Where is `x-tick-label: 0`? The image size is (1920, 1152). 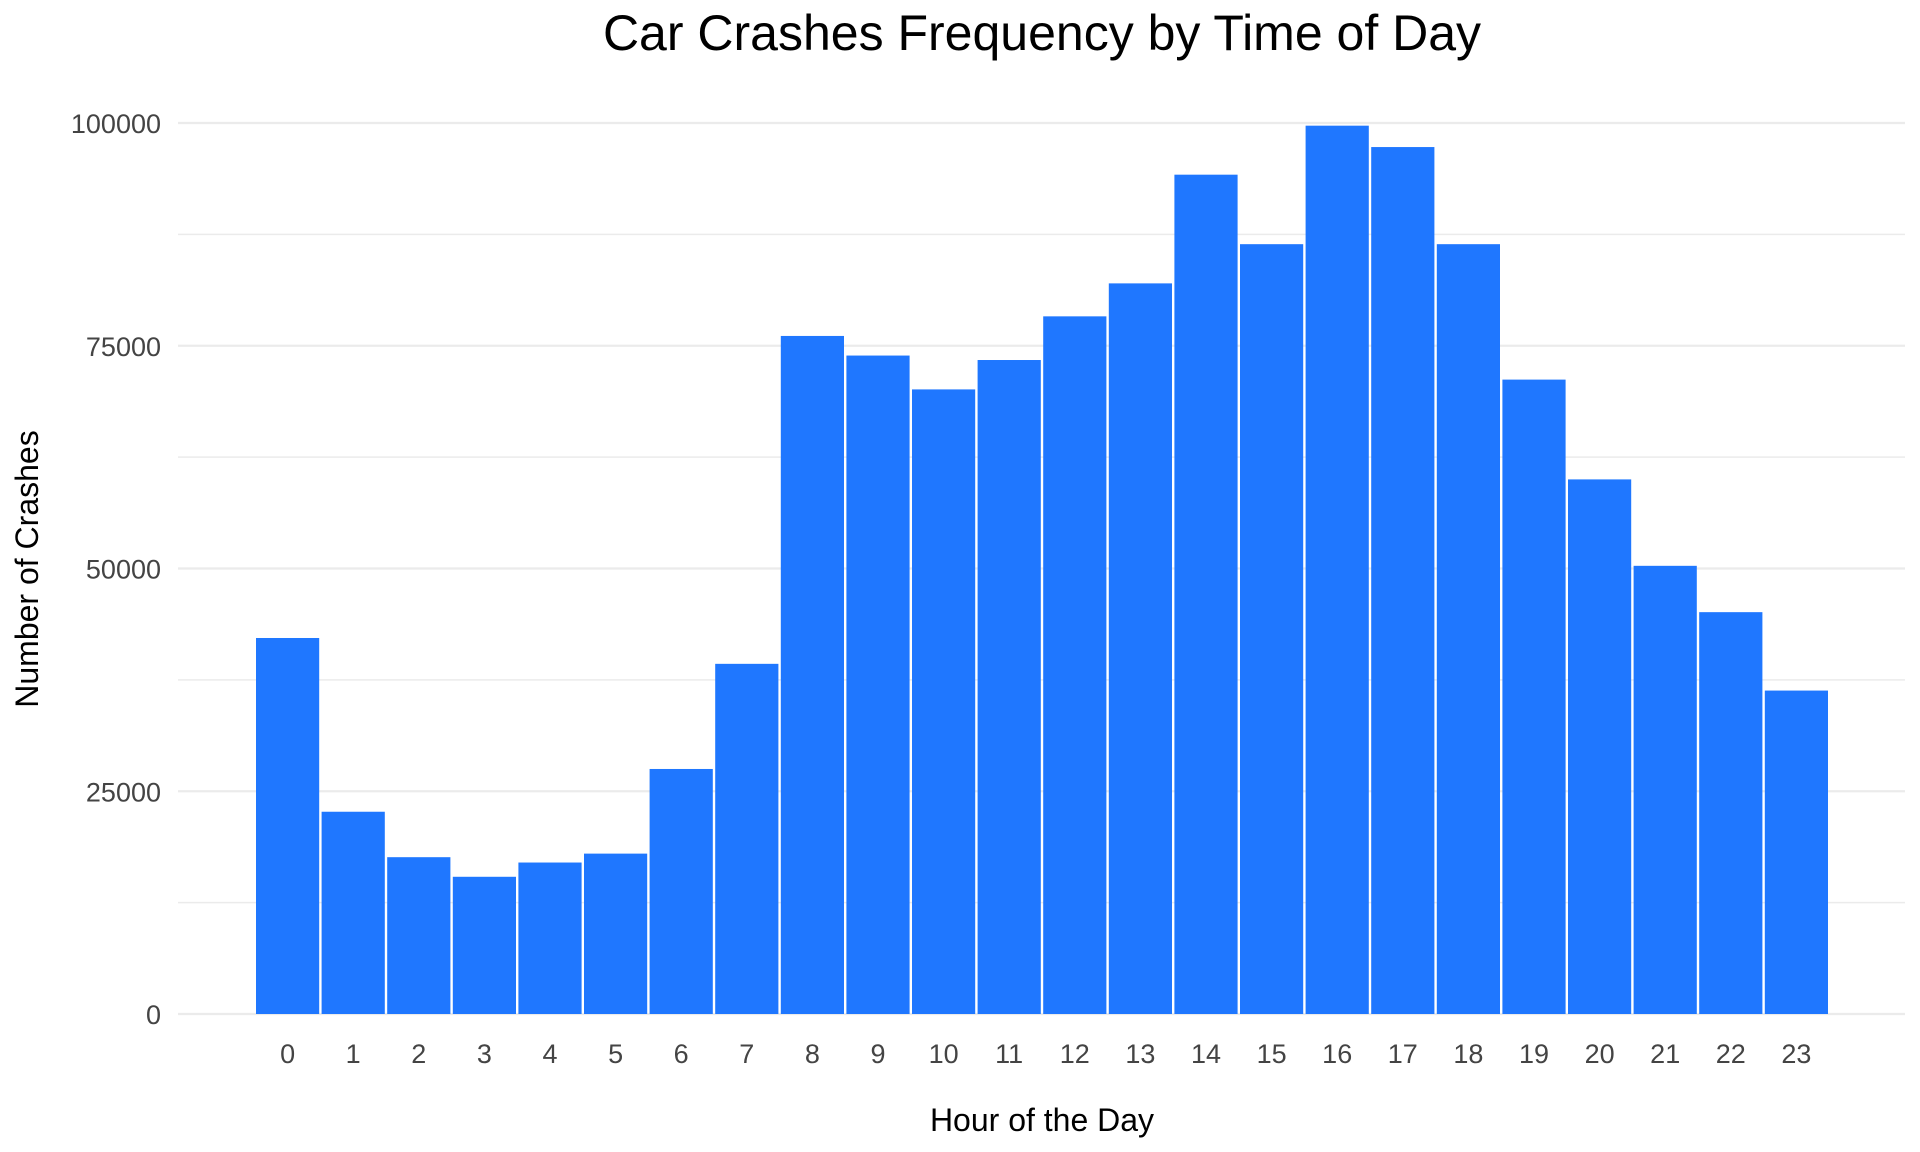
x-tick-label: 0 is located at coordinates (287, 1054).